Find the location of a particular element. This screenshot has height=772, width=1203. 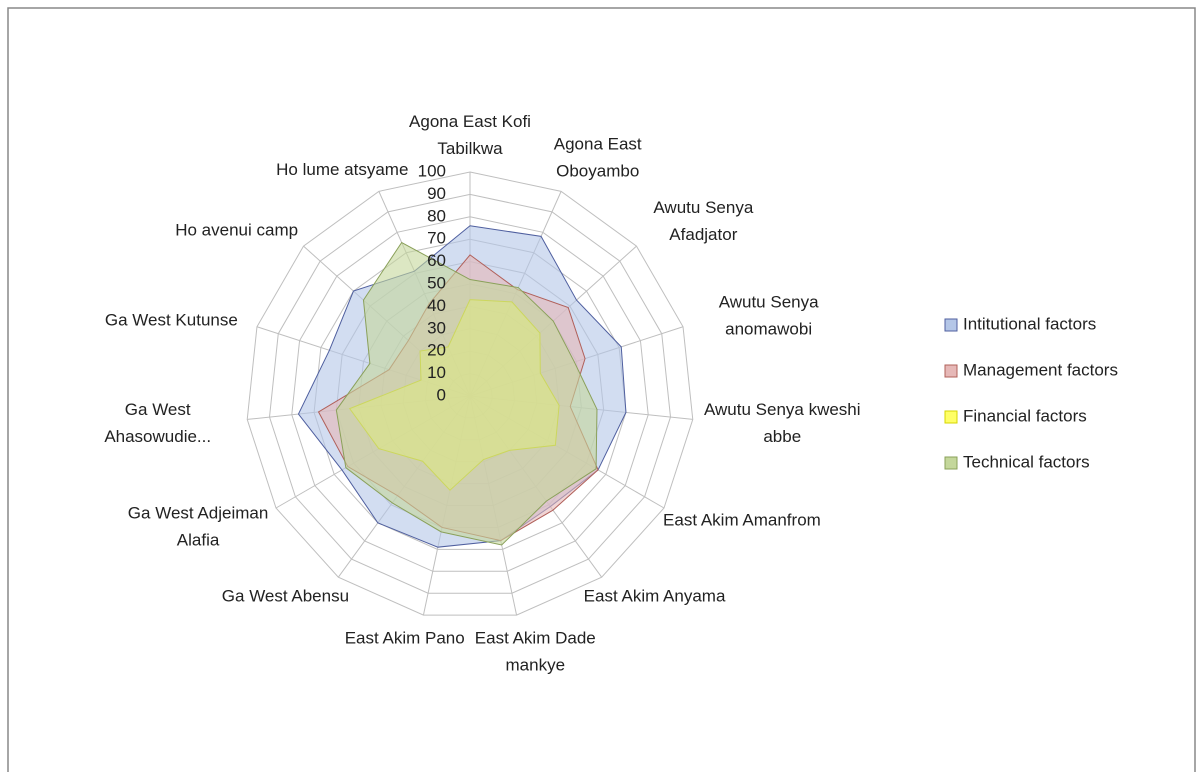

category-label: Ga West Kutunse is located at coordinates (171, 320).